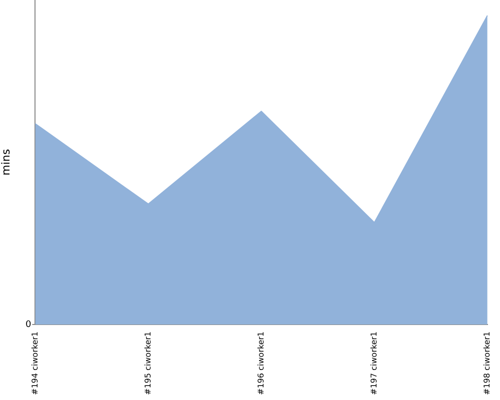  What do you see at coordinates (6, 162) in the screenshot?
I see `y-axis-title: mins` at bounding box center [6, 162].